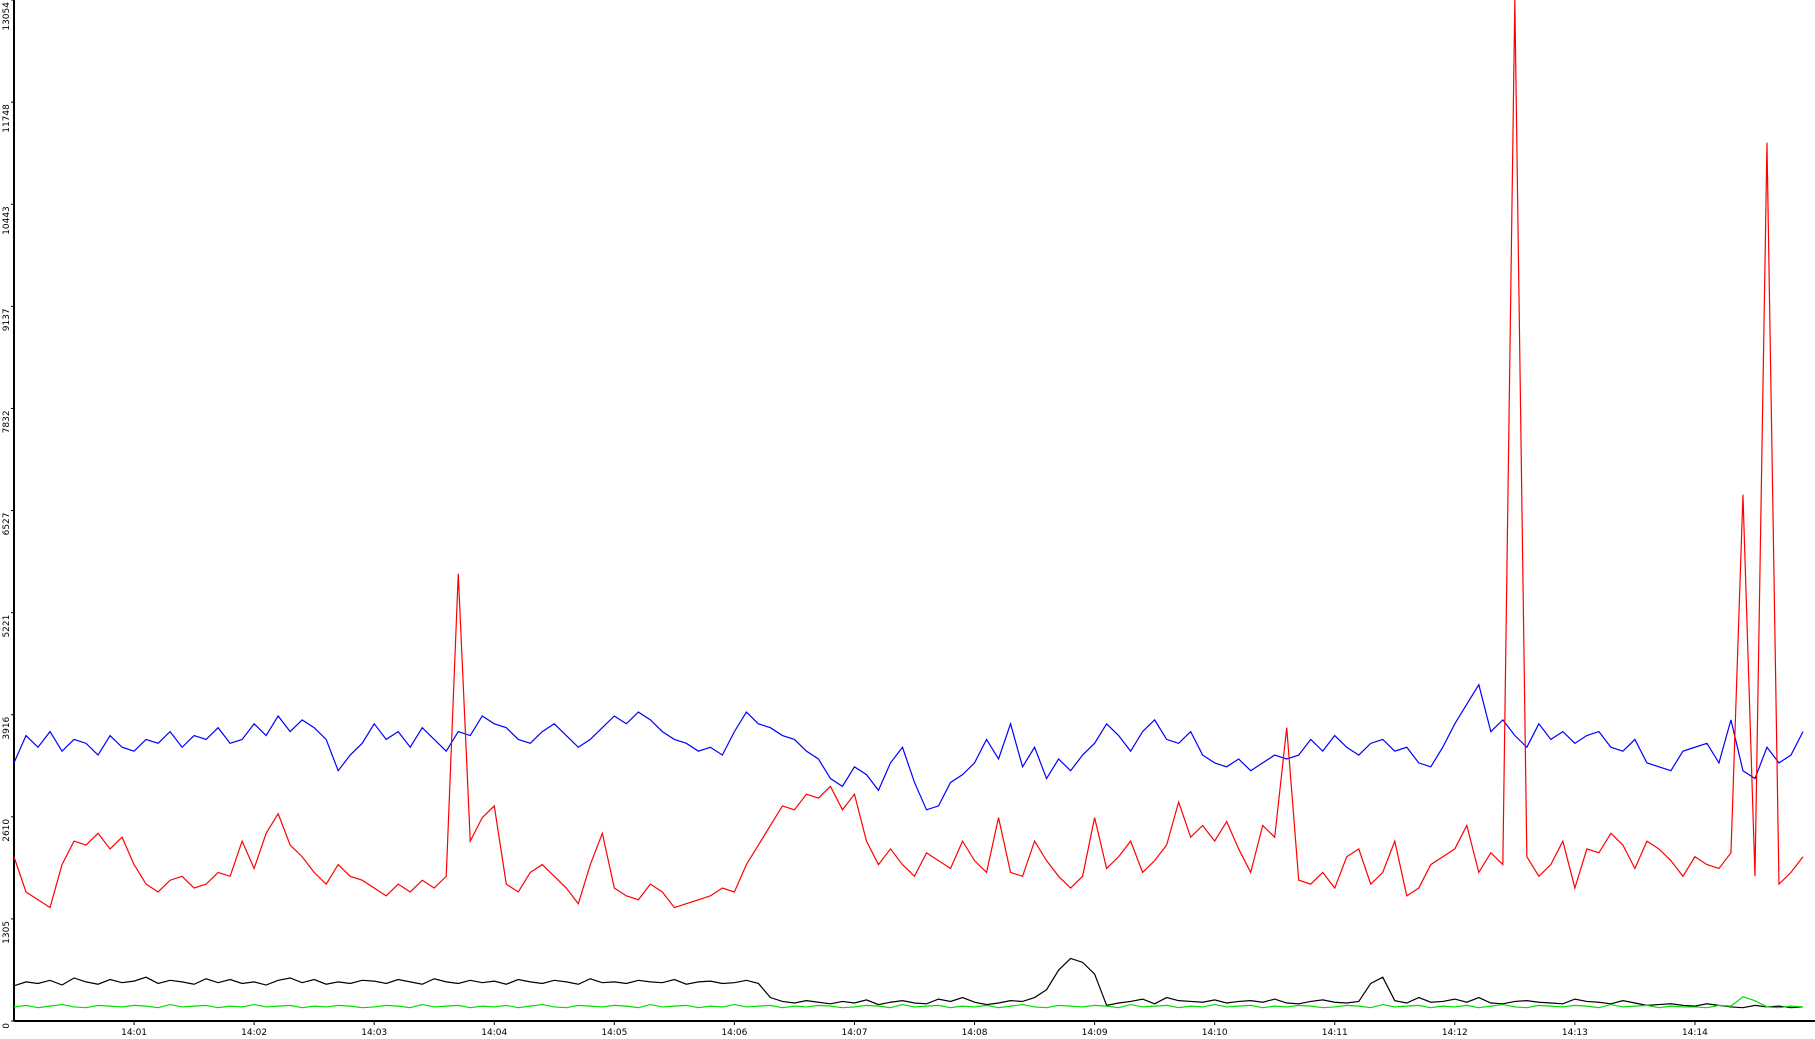  Describe the element at coordinates (7, 220) in the screenshot. I see `y-tick-label: 10443` at that location.